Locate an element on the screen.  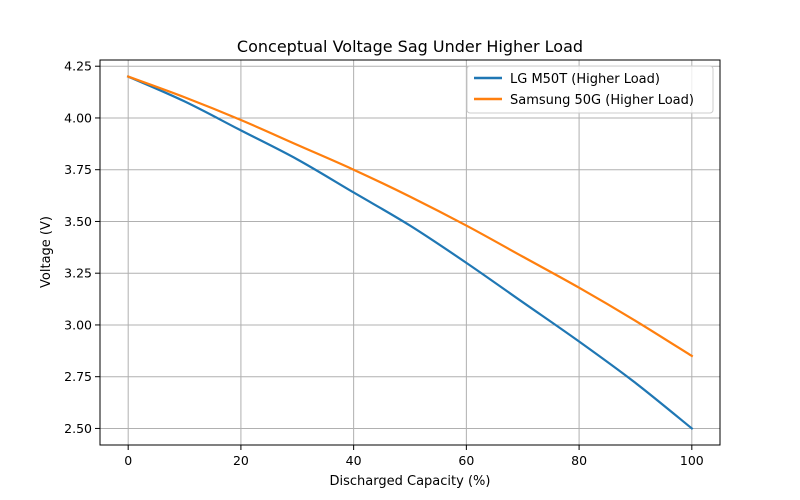
x-tick-label: 0 is located at coordinates (128, 460).